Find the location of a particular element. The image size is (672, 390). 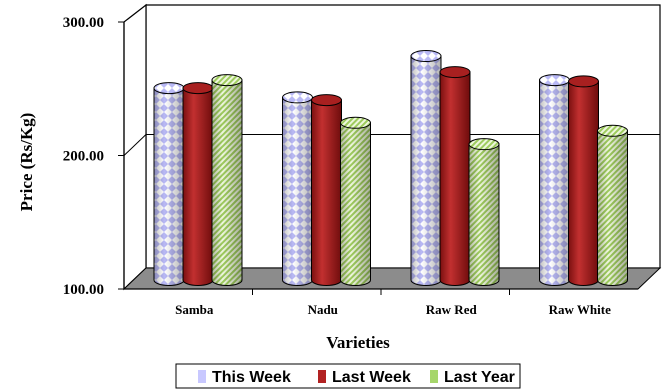

y-tick-label: 200.00 is located at coordinates (83, 157).